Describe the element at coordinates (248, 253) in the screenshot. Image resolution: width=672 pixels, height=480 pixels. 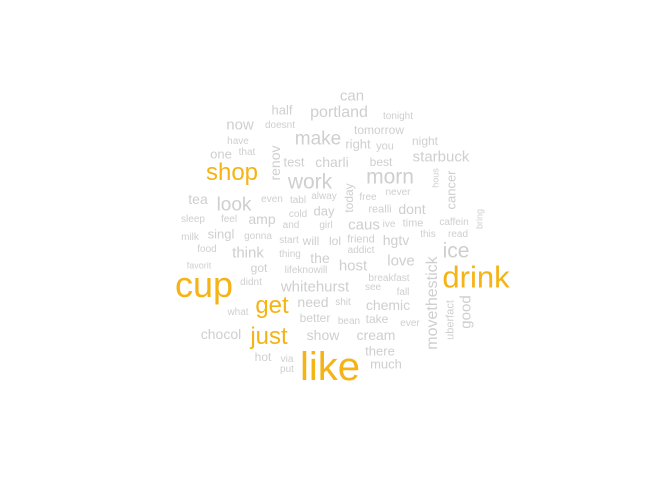
I see `word: think` at that location.